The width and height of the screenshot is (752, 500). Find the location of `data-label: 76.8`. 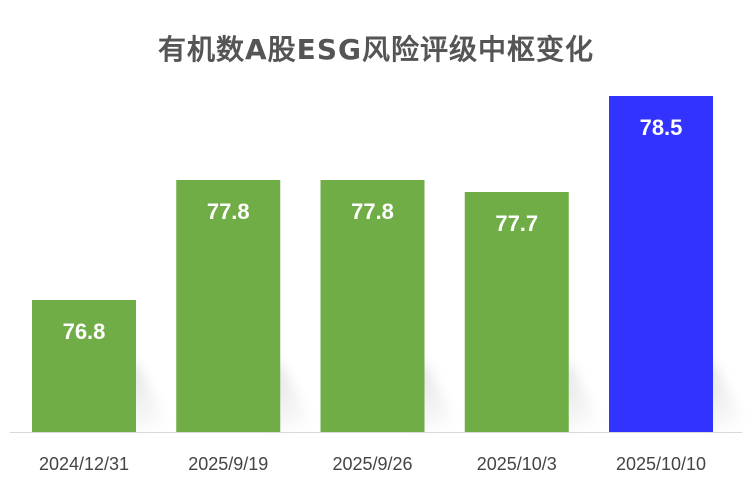

data-label: 76.8 is located at coordinates (84, 331).